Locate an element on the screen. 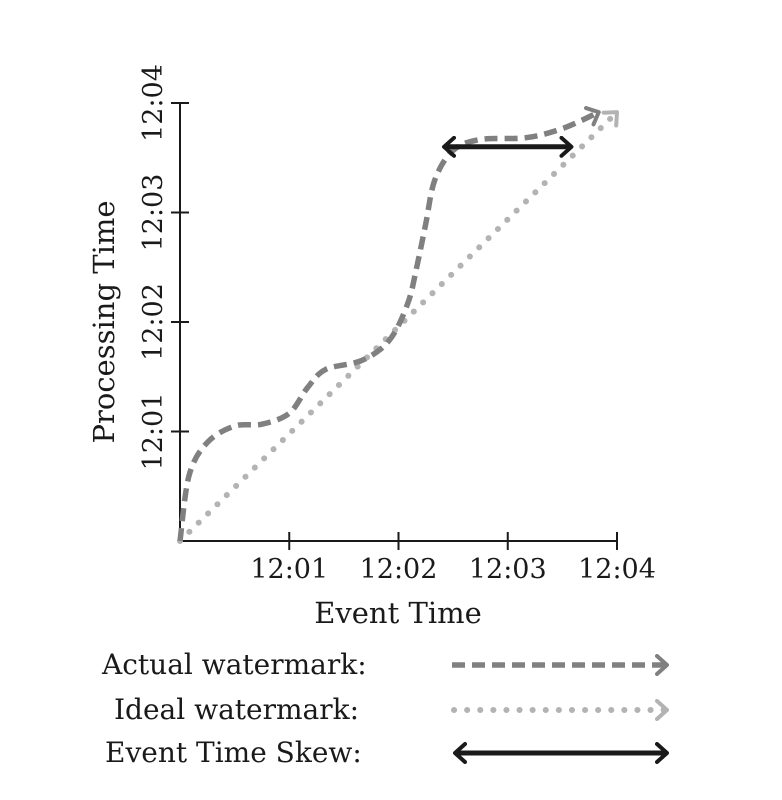 The height and width of the screenshot is (800, 782). x-axis-title: Event Time is located at coordinates (398, 613).